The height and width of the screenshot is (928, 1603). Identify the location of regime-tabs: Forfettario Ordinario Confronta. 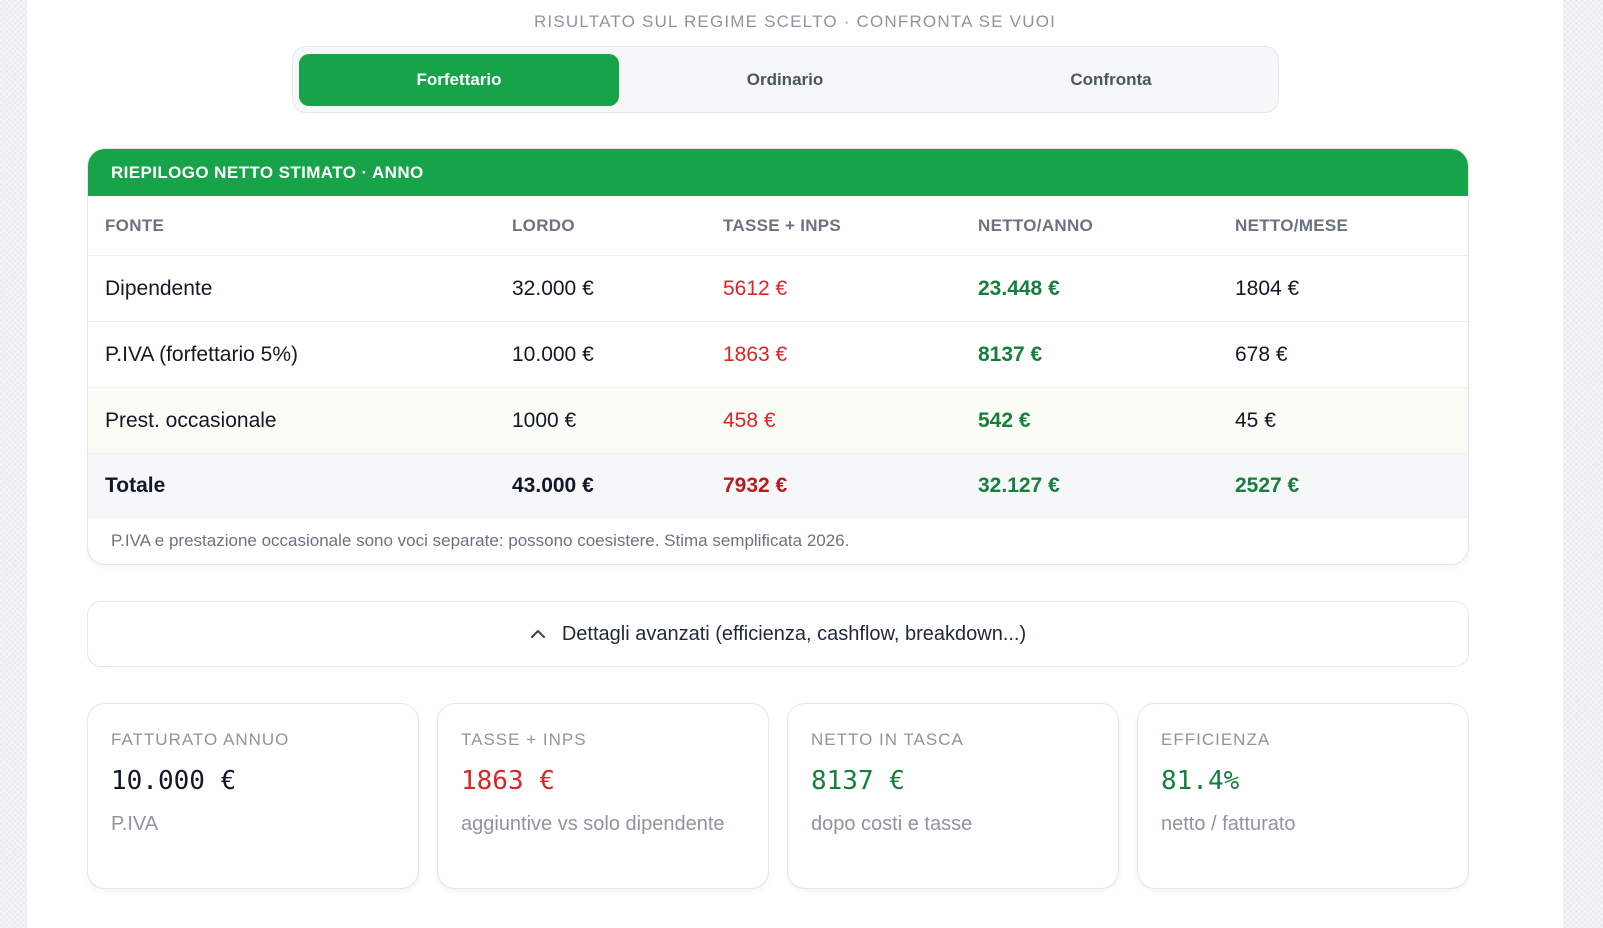
(785, 79).